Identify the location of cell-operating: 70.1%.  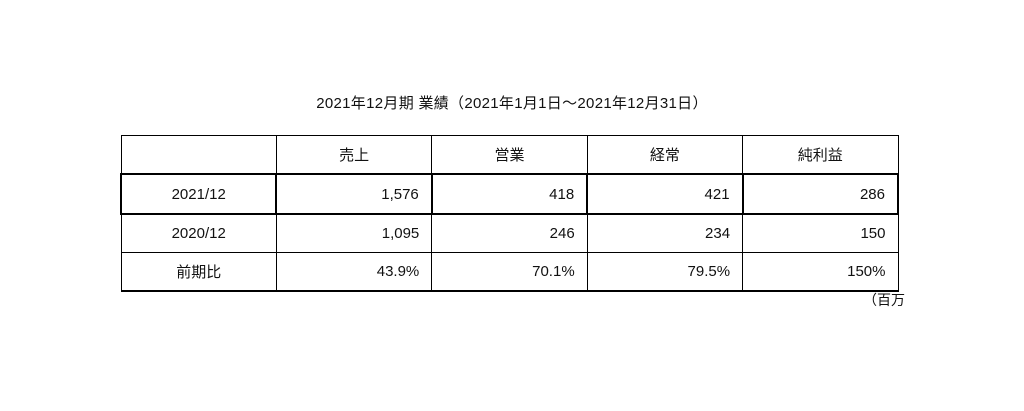
(509, 272).